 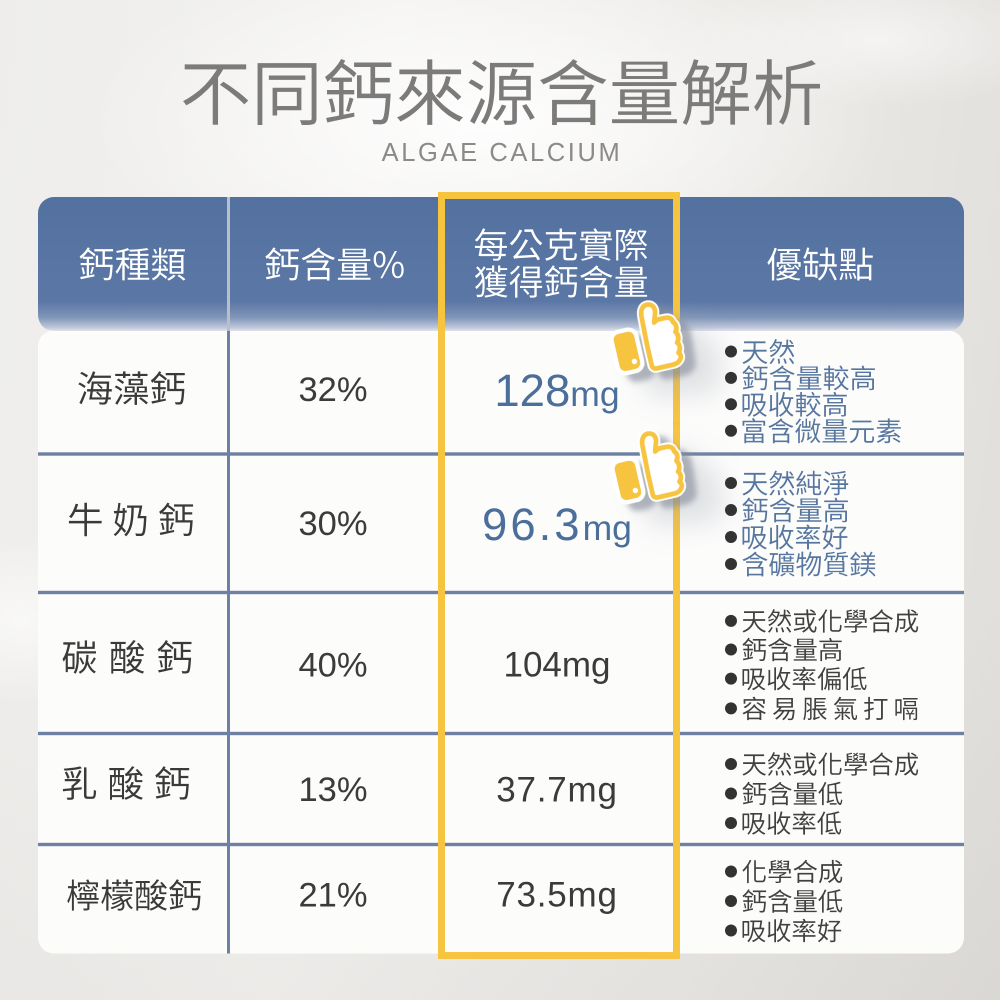 What do you see at coordinates (556, 390) in the screenshot?
I see `svg-text: 128mg` at bounding box center [556, 390].